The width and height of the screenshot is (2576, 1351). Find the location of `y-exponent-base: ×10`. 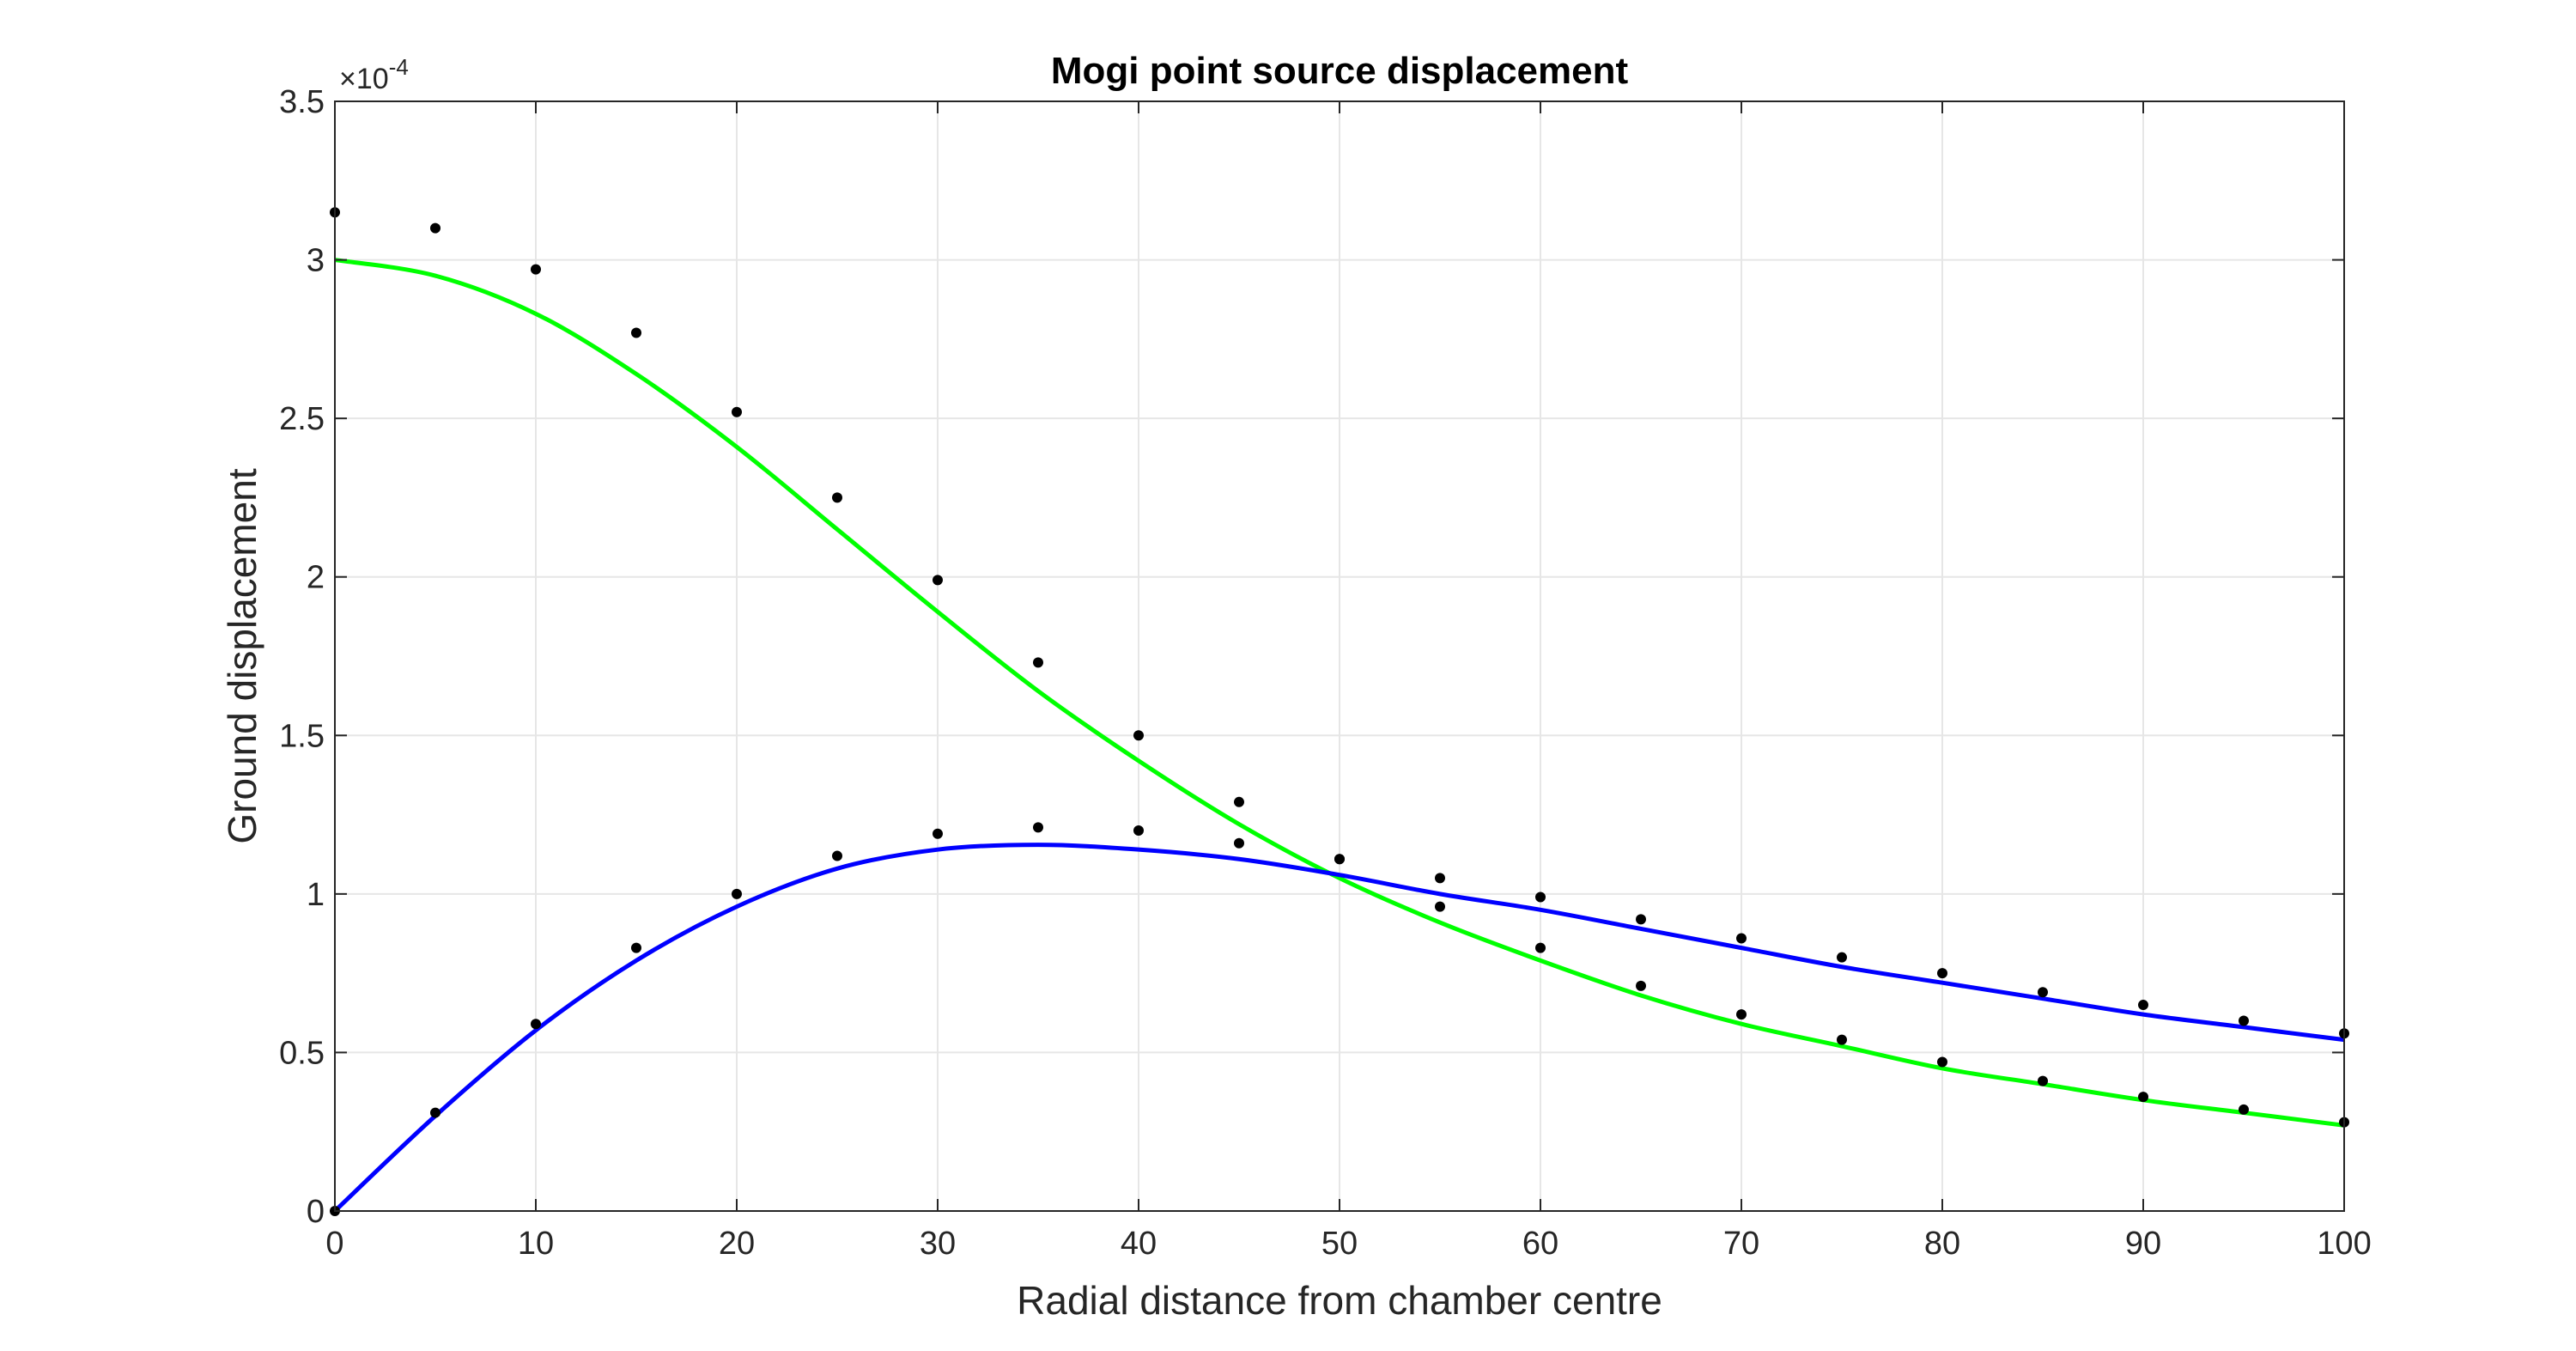

y-exponent-base: ×10 is located at coordinates (364, 79).